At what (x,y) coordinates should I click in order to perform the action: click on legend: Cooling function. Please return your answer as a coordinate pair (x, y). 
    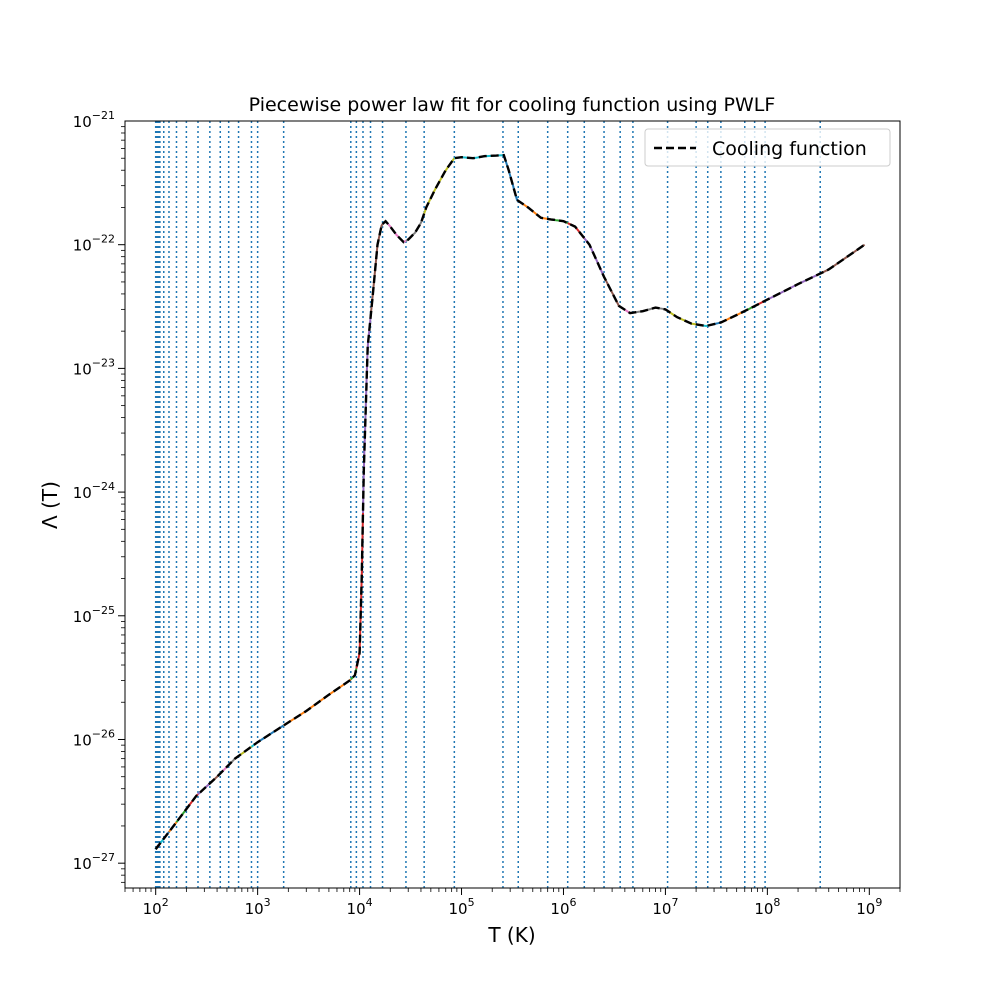
    Looking at the image, I should click on (767, 147).